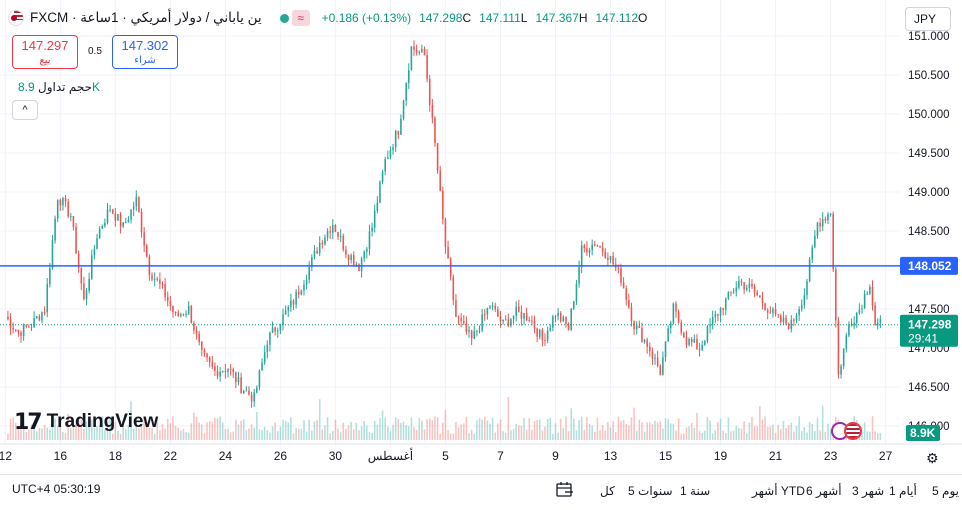 The height and width of the screenshot is (510, 962). What do you see at coordinates (695, 491) in the screenshot?
I see `range-option: 1 سنة` at bounding box center [695, 491].